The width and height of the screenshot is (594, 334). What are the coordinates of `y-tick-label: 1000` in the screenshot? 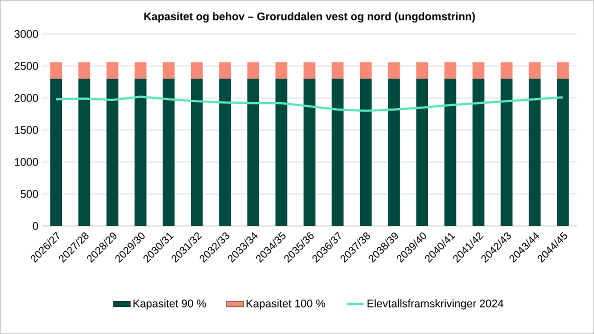 It's located at (26, 162).